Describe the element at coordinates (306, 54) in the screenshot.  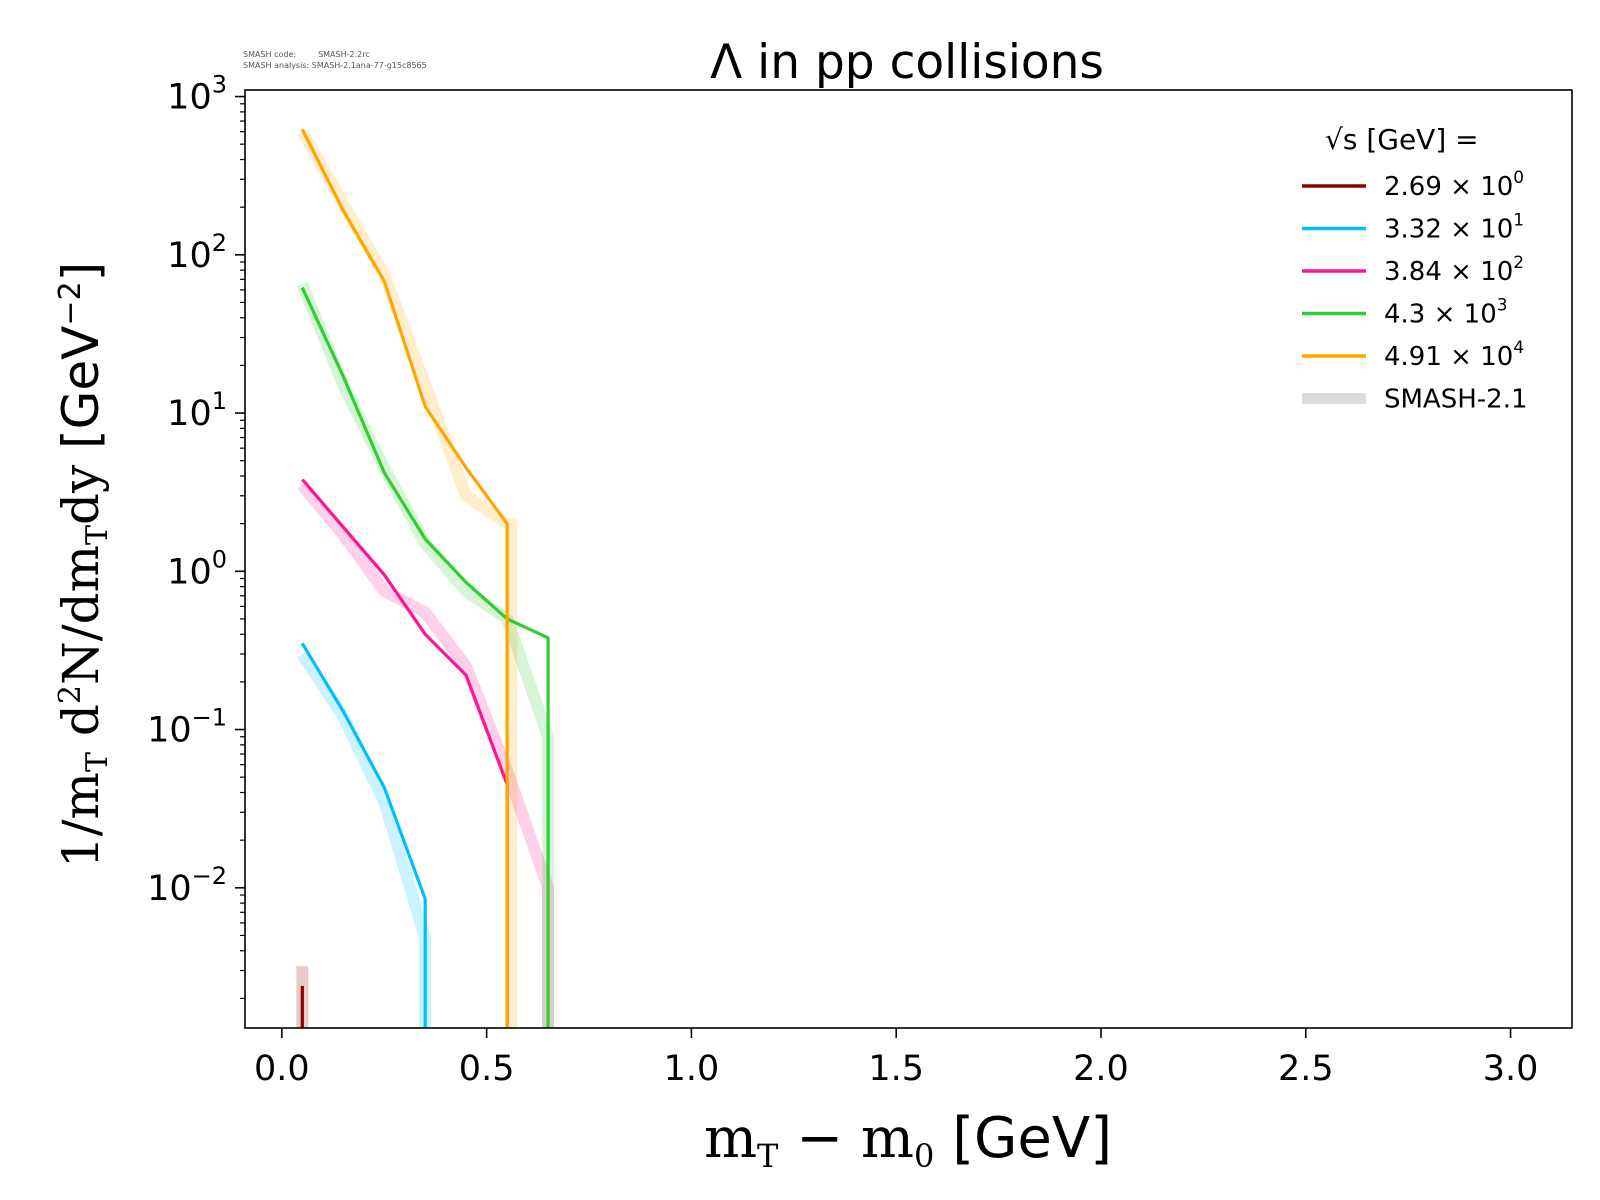
I see `smash-code-annotation: SMASH code: SMASH-2.2rc` at that location.